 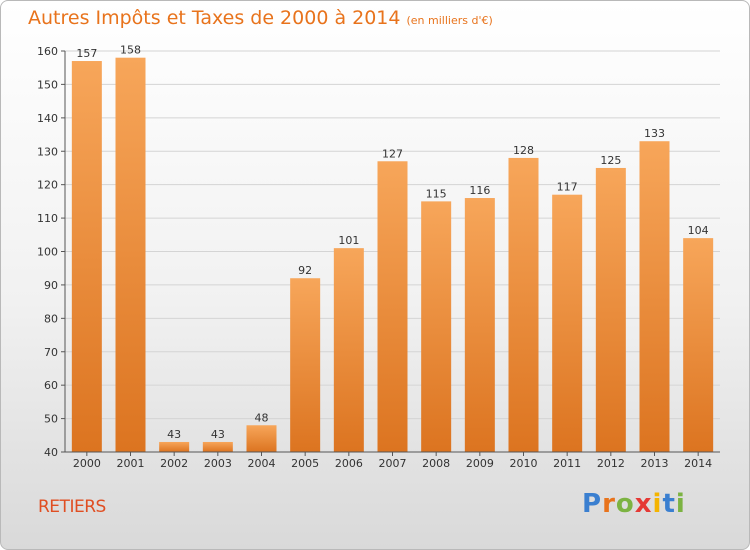 What do you see at coordinates (436, 463) in the screenshot?
I see `x-tick-label: 2008` at bounding box center [436, 463].